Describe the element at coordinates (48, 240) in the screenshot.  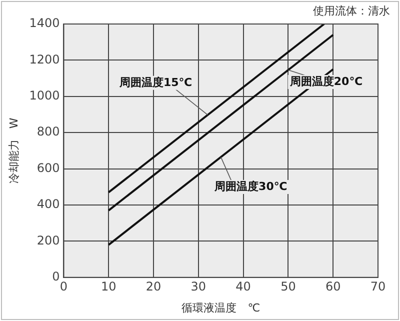
I see `y-tick-label: 200` at that location.